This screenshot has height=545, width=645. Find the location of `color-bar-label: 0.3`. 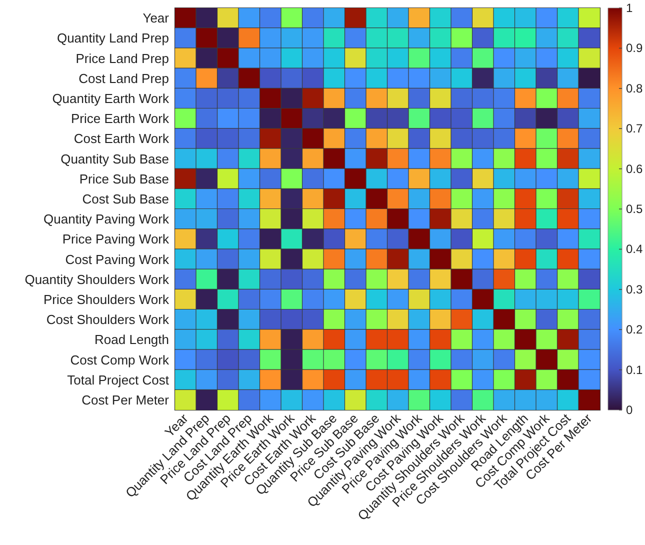

color-bar-label: 0.3 is located at coordinates (635, 289).